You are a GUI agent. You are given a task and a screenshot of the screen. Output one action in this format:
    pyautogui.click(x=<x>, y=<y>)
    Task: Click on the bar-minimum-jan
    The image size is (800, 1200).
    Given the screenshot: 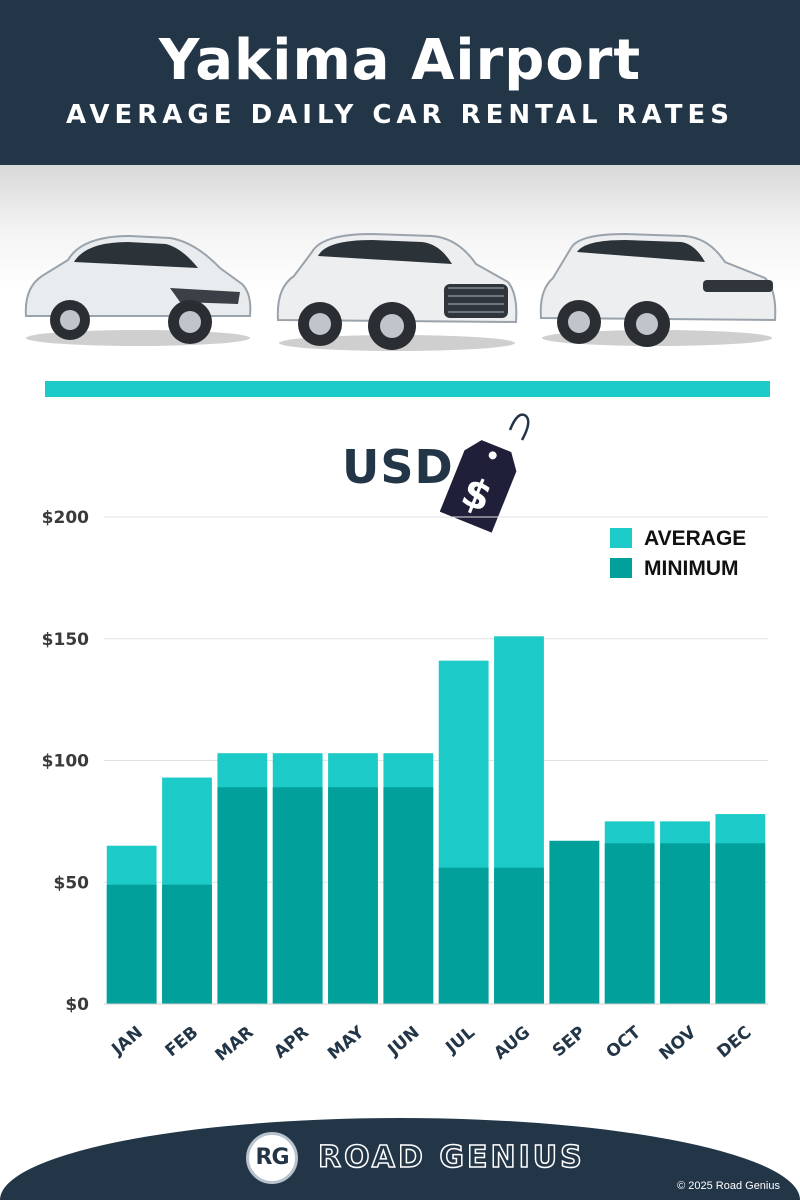 What is the action you would take?
    pyautogui.click(x=131, y=944)
    